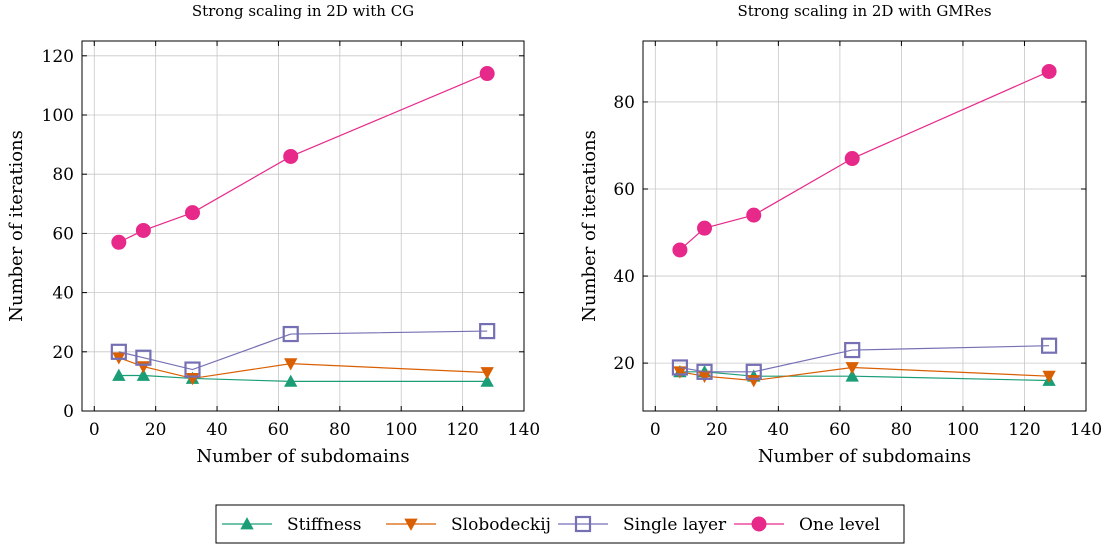  I want to click on legend-label-slobodeckij: Slobodeckij, so click(501, 525).